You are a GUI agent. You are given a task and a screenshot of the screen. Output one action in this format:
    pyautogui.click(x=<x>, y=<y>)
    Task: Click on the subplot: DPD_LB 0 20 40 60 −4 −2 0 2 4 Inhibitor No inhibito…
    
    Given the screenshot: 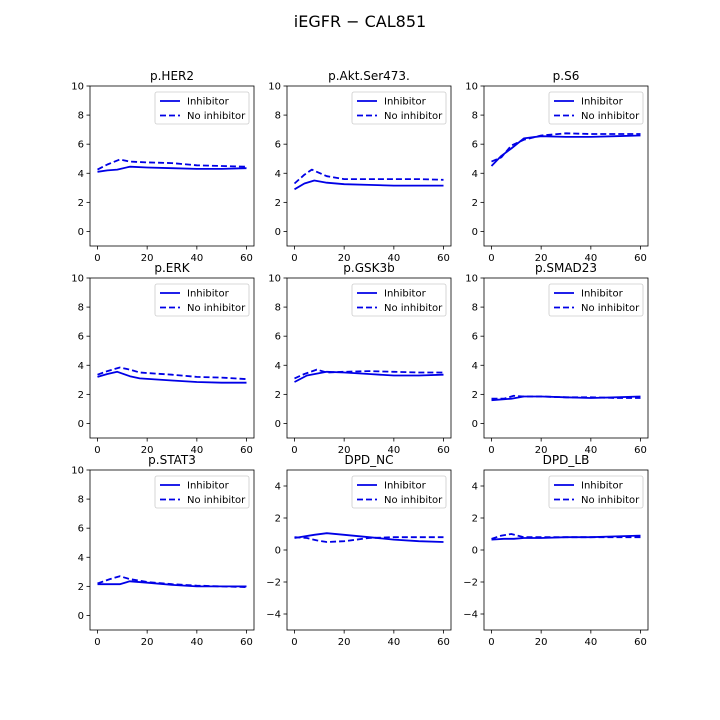 What is the action you would take?
    pyautogui.click(x=556, y=550)
    